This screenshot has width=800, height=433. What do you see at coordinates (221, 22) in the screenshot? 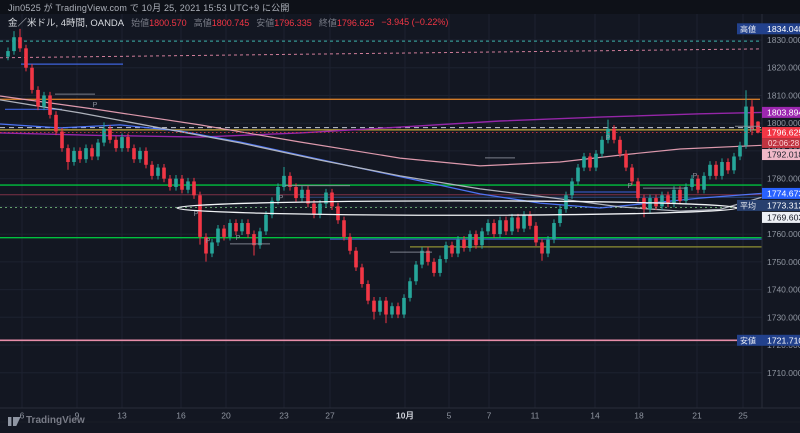
I see `legend-high: 高値1800.745` at bounding box center [221, 22].